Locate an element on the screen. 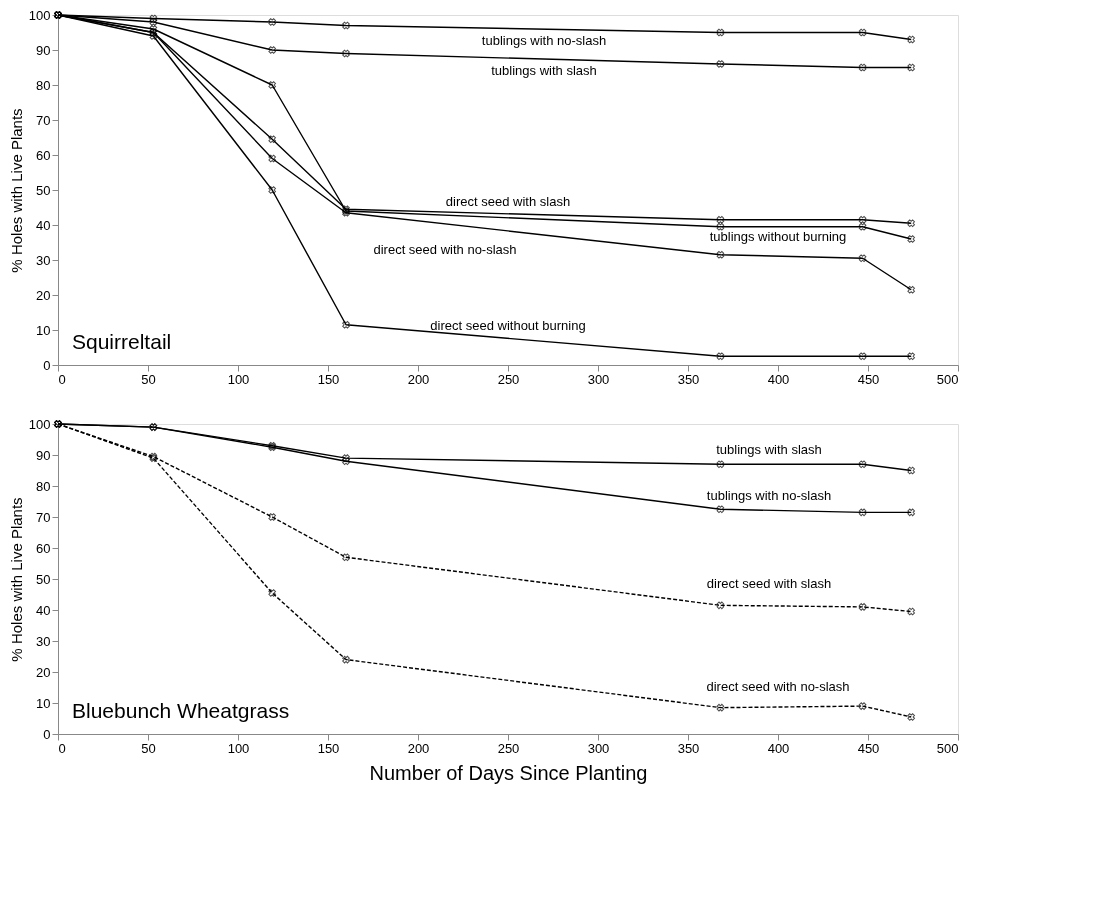 The image size is (1100, 924). text: Squirreltail is located at coordinates (122, 341).